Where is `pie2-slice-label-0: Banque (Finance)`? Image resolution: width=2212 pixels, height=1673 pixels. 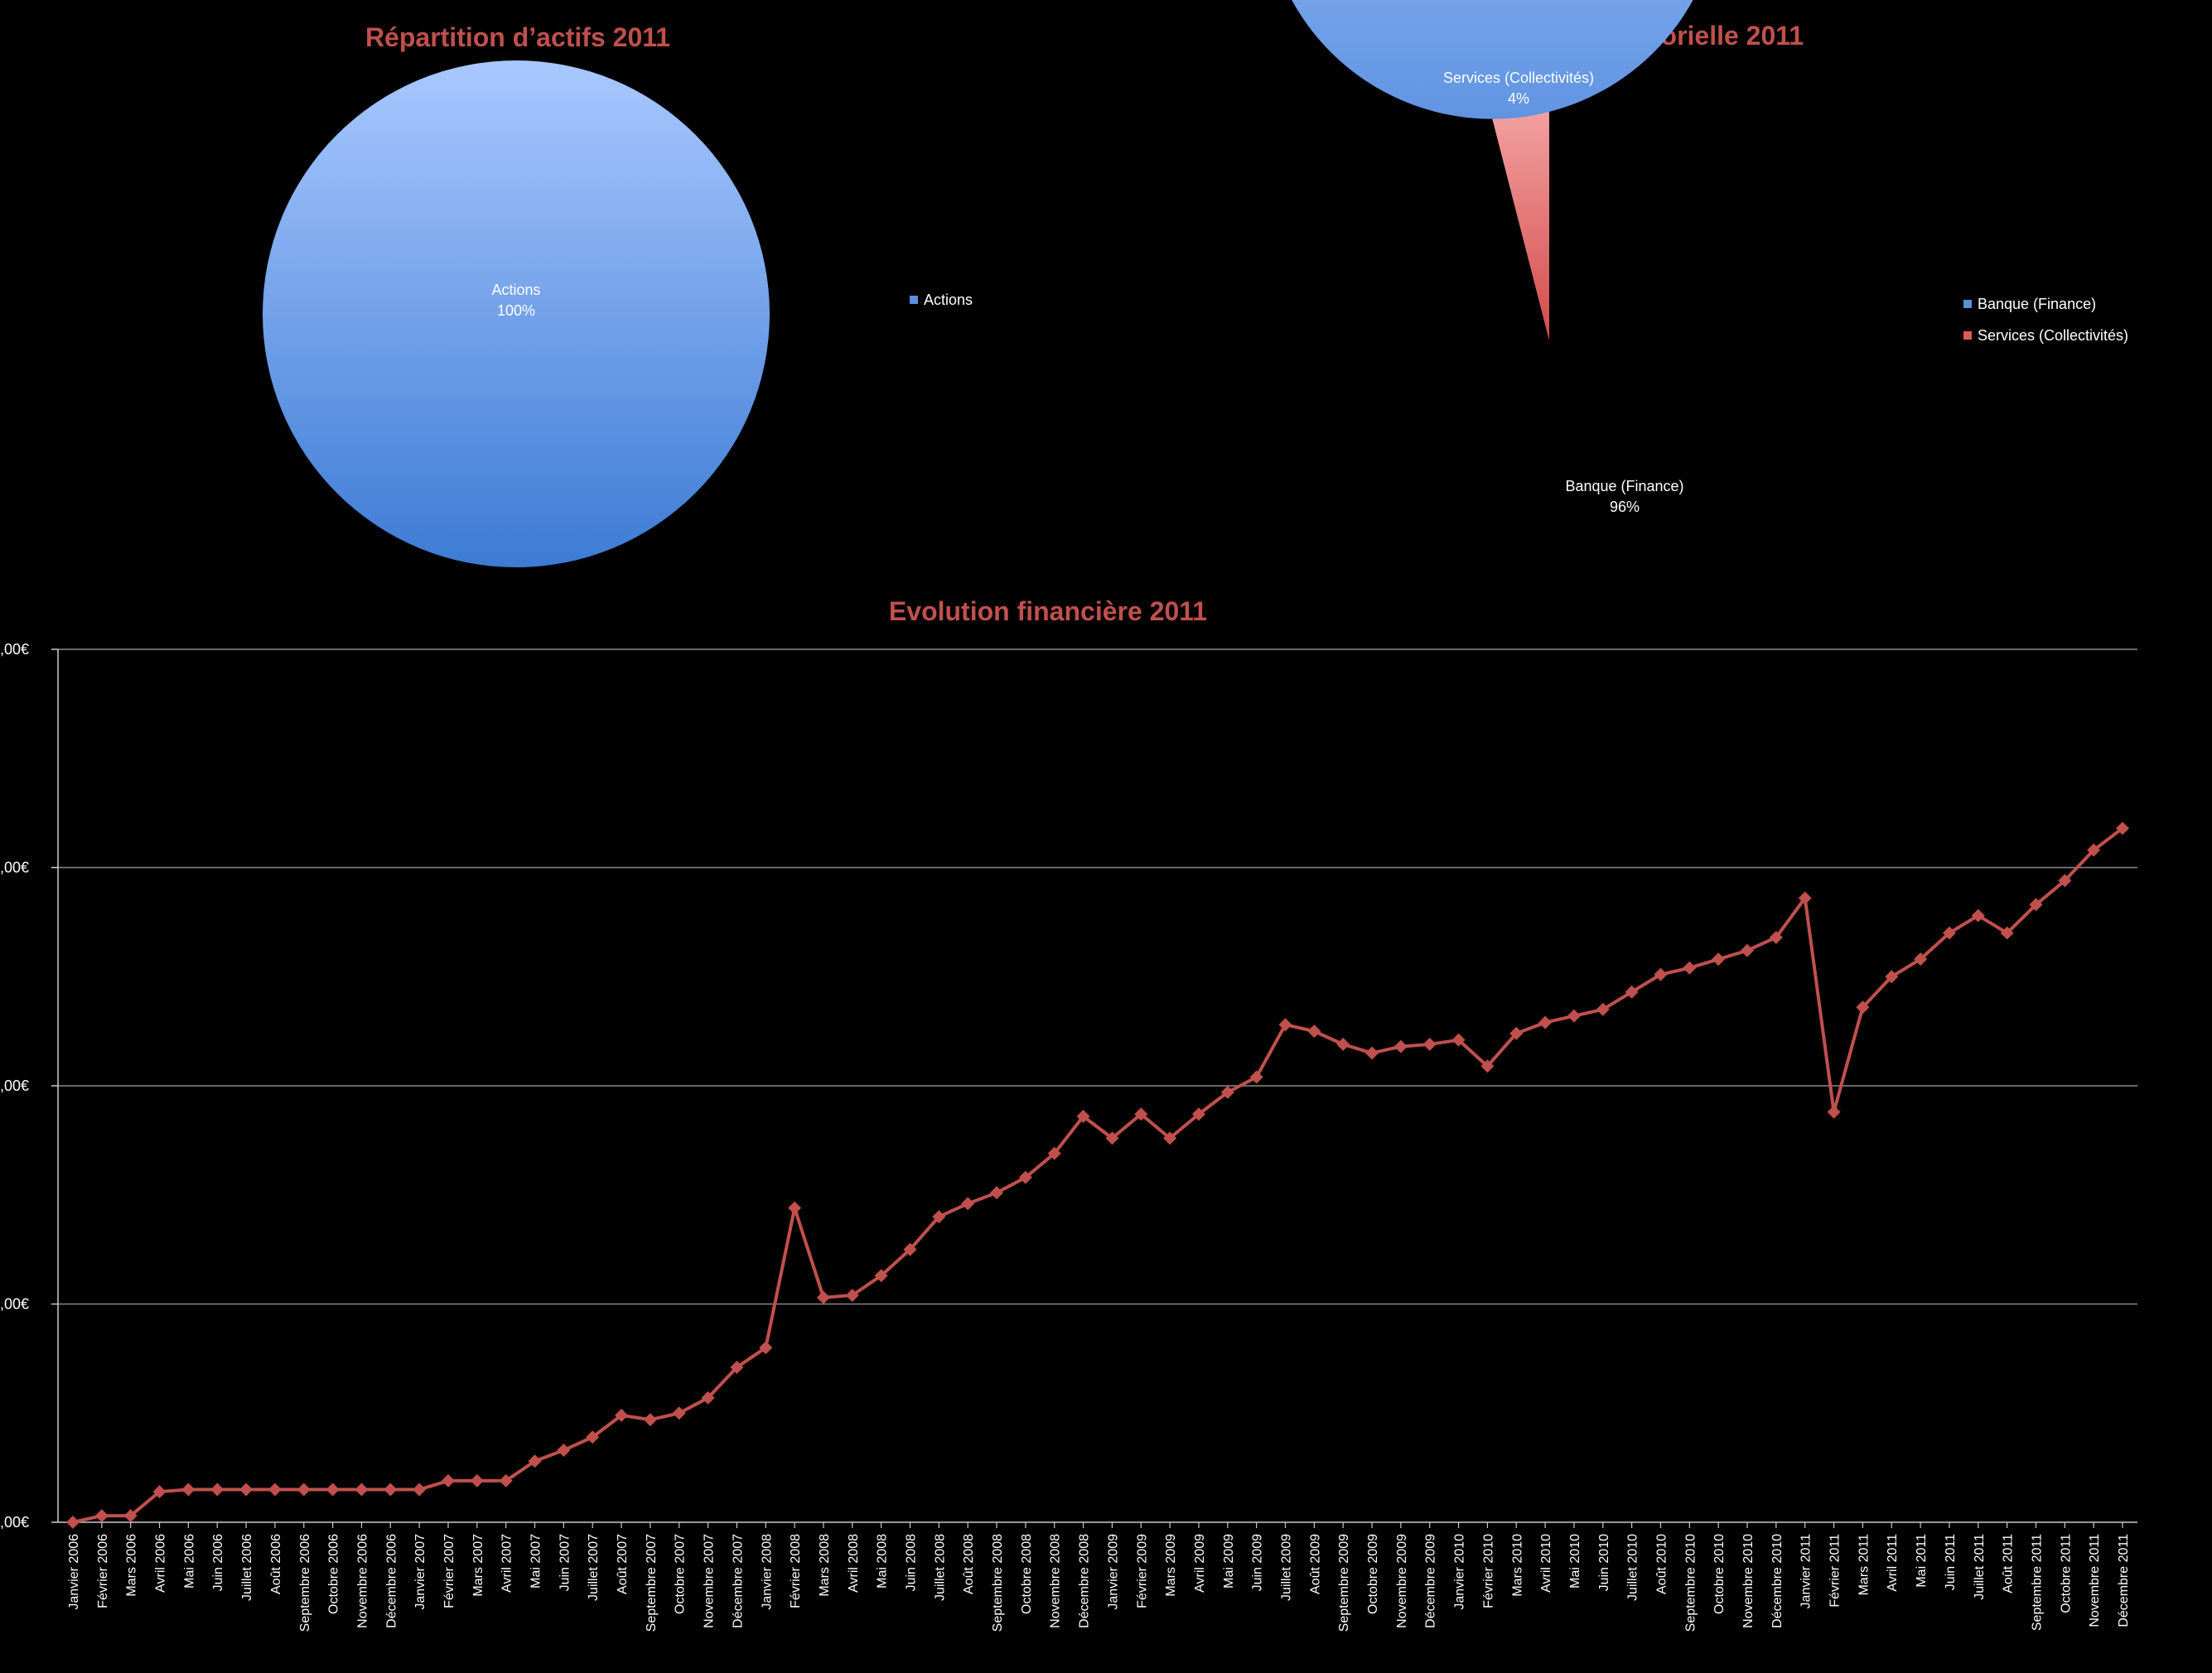
pie2-slice-label-0: Banque (Finance) is located at coordinates (1624, 486).